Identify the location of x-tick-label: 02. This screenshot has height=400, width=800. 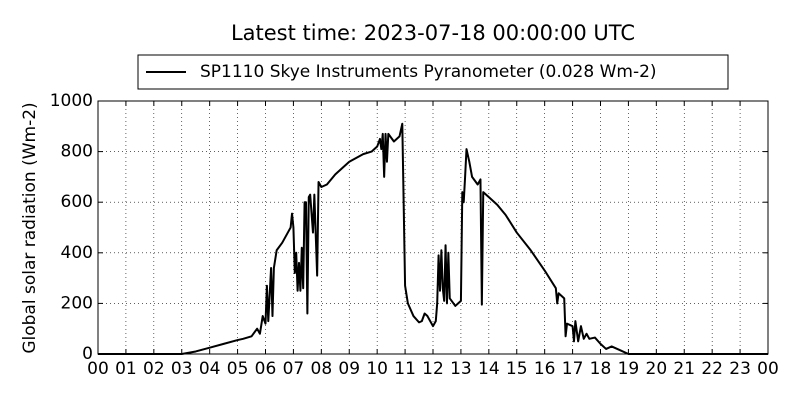
(154, 369).